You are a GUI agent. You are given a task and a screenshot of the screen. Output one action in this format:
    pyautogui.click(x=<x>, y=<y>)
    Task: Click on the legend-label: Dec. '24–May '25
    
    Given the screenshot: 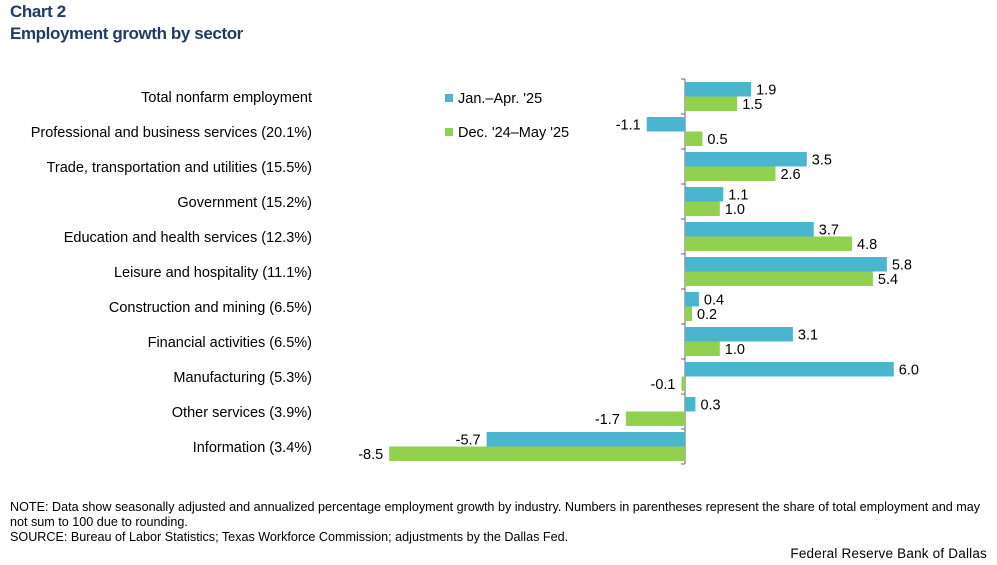 What is the action you would take?
    pyautogui.click(x=513, y=133)
    